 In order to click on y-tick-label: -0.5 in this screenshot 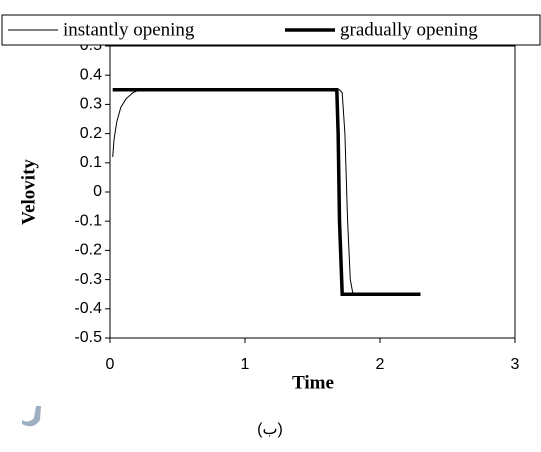, I will do `click(88, 337)`.